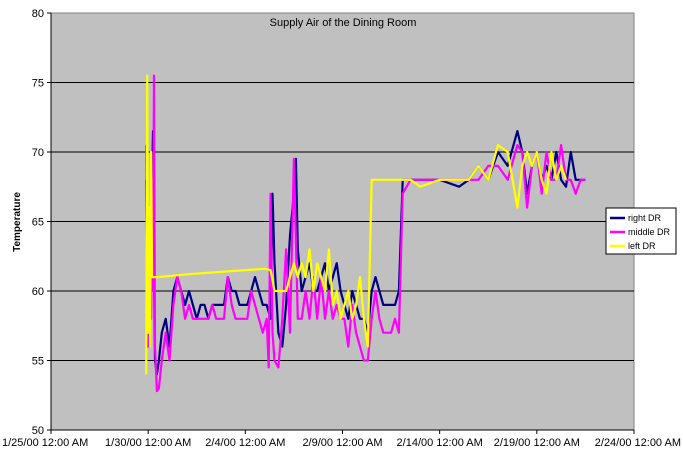  What do you see at coordinates (38, 362) in the screenshot?
I see `y-tick-label: 55` at bounding box center [38, 362].